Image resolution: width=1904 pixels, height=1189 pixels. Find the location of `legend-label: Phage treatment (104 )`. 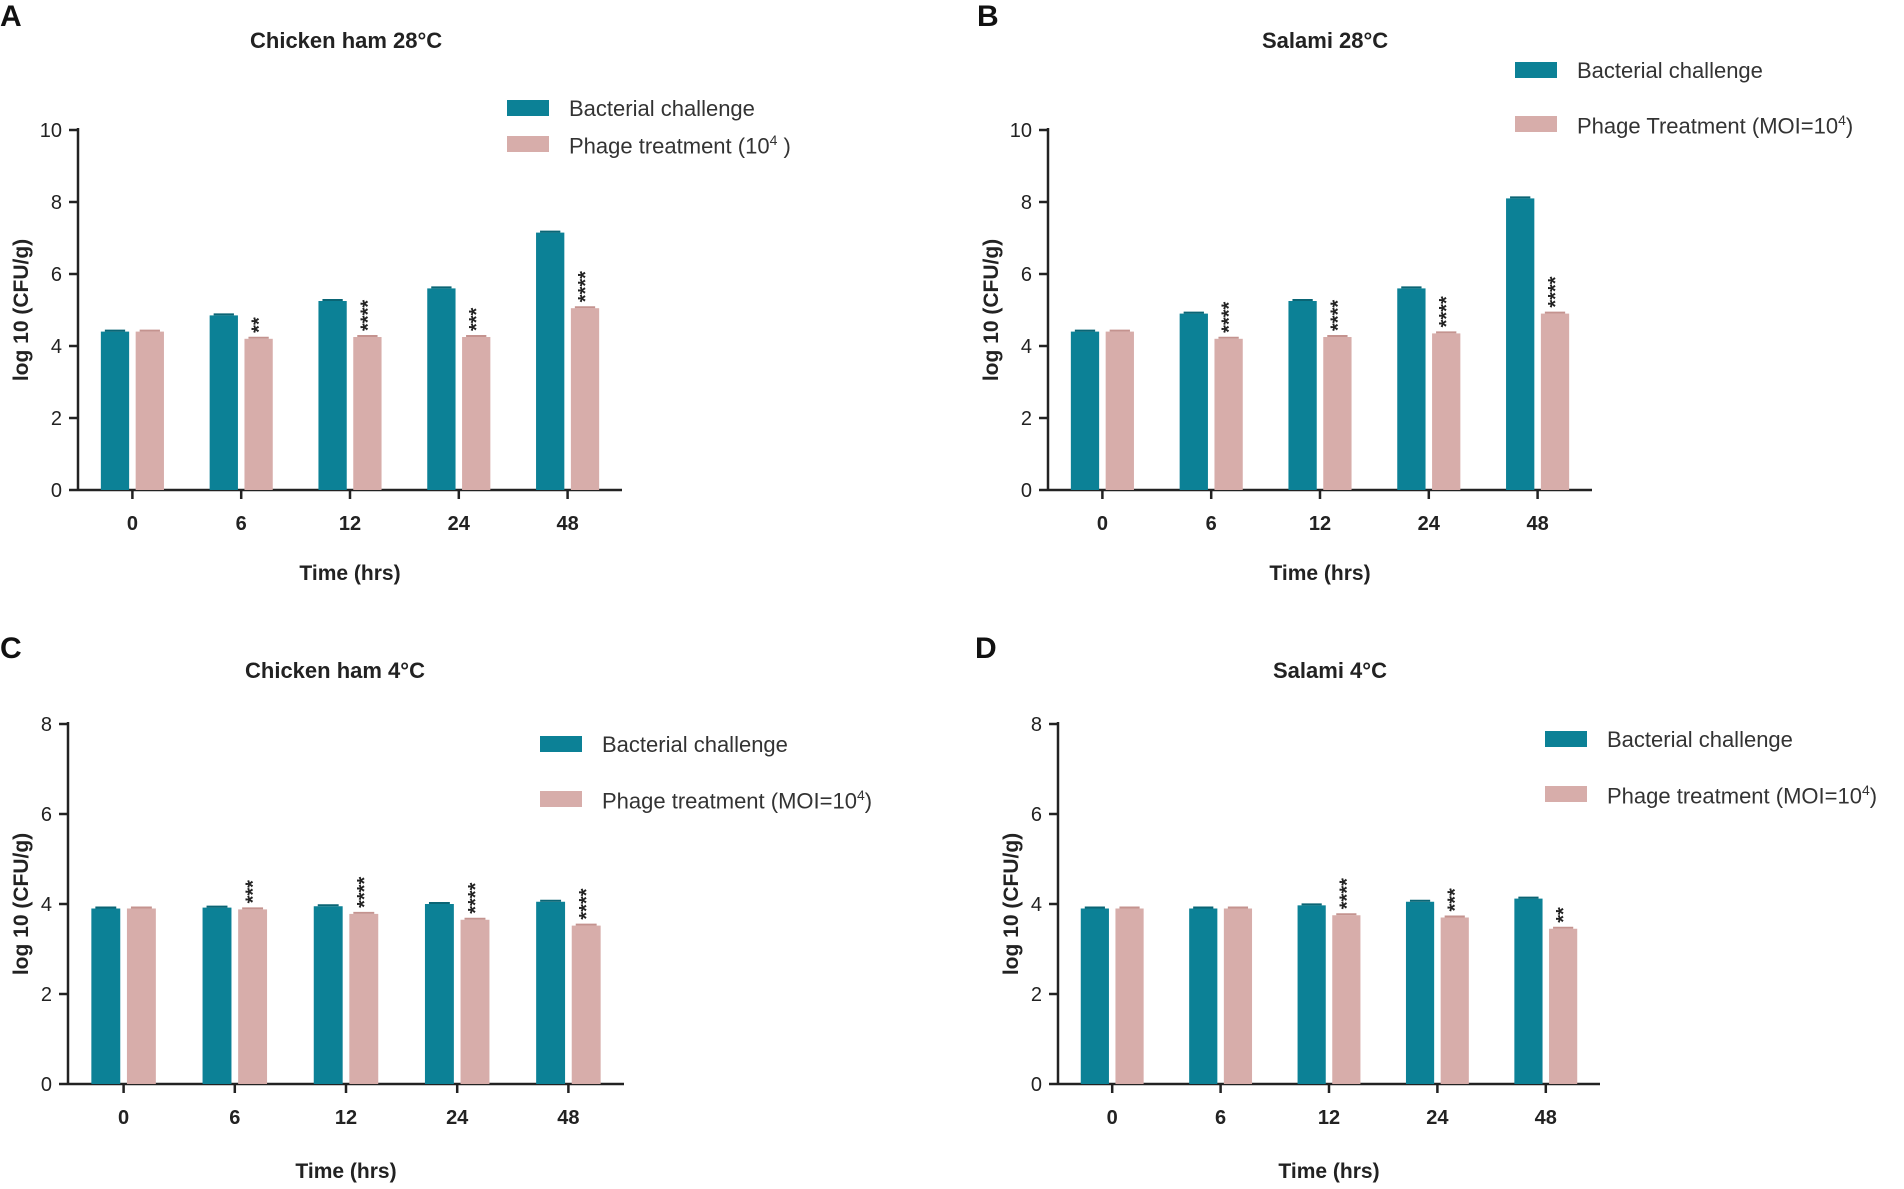

legend-label: Phage treatment (104 ) is located at coordinates (680, 145).